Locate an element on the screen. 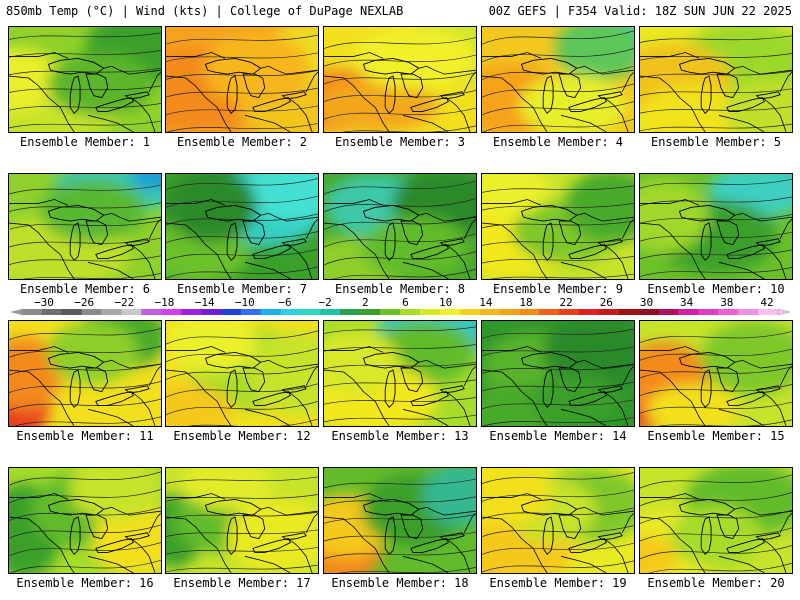 The width and height of the screenshot is (800, 600). colorbar-tick-label: −22 is located at coordinates (124, 302).